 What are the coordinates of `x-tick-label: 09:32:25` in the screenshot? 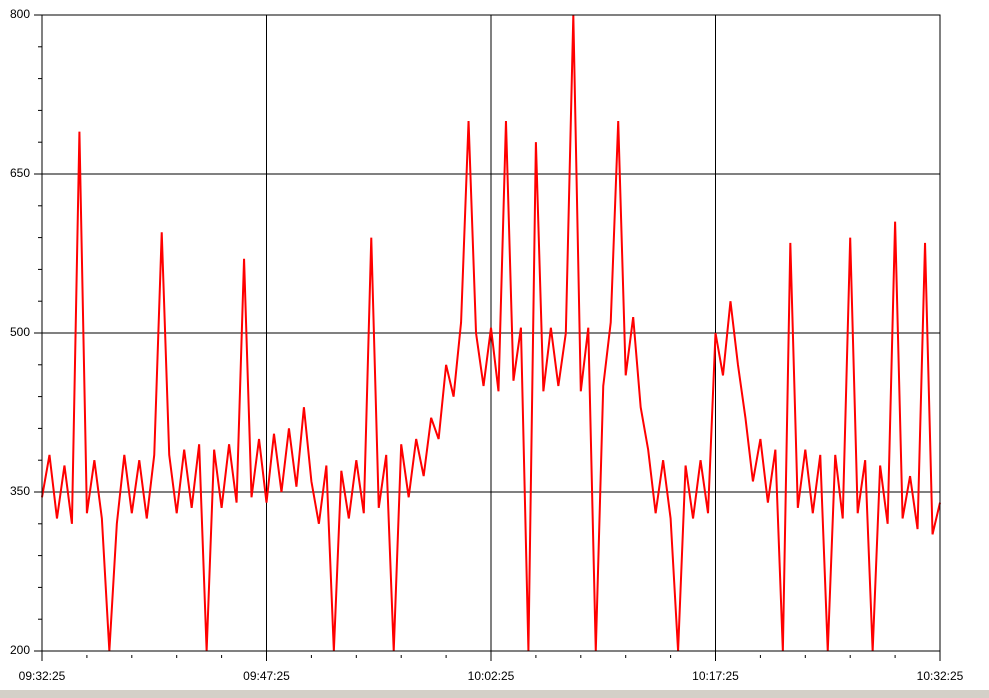 It's located at (42, 676).